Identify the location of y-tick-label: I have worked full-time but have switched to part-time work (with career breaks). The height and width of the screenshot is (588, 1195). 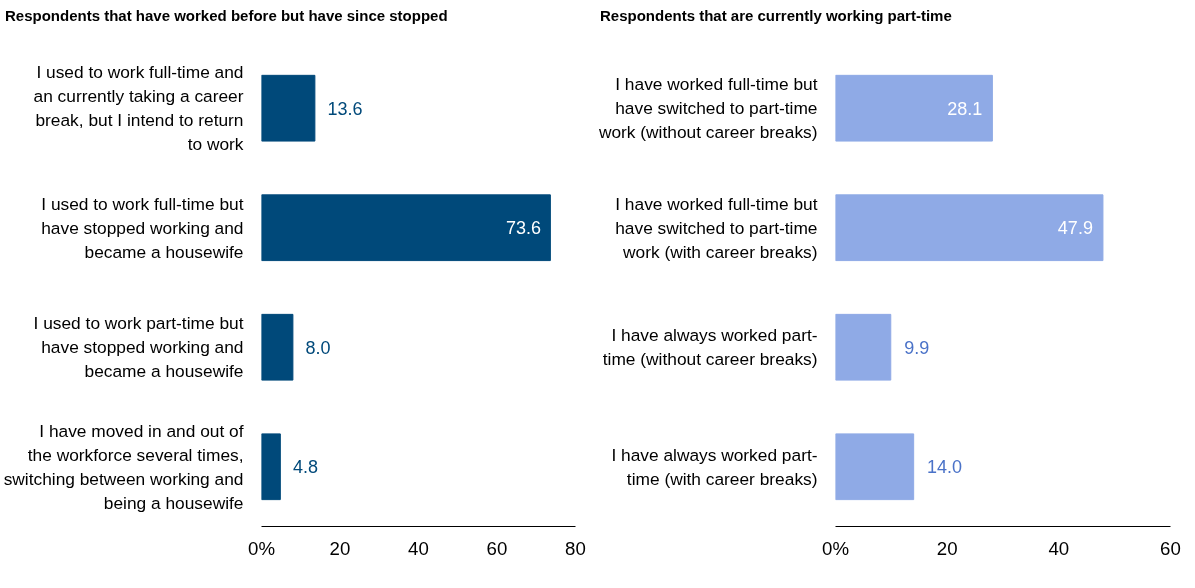
(716, 228).